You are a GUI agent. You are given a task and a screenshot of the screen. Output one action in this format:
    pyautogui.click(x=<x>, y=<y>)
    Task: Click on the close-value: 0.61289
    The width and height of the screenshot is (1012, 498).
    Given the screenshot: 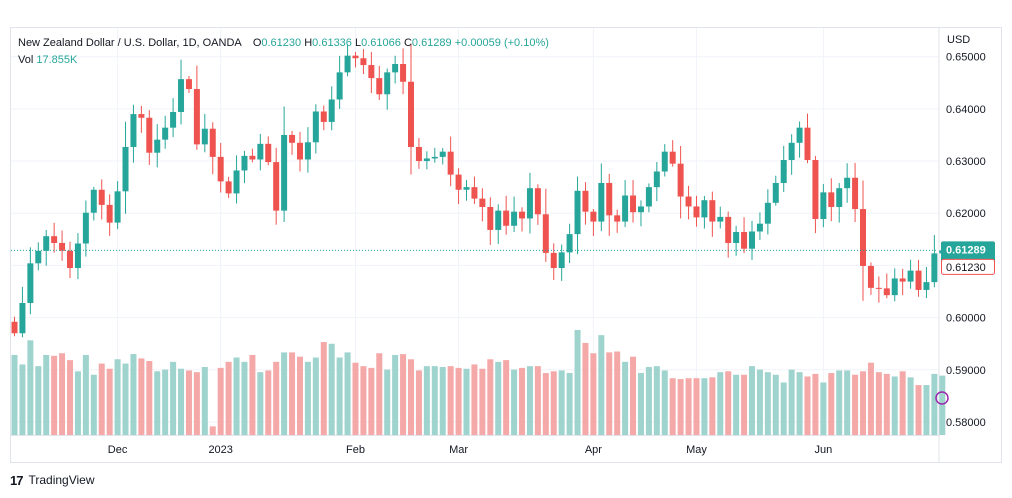 What is the action you would take?
    pyautogui.click(x=431, y=43)
    